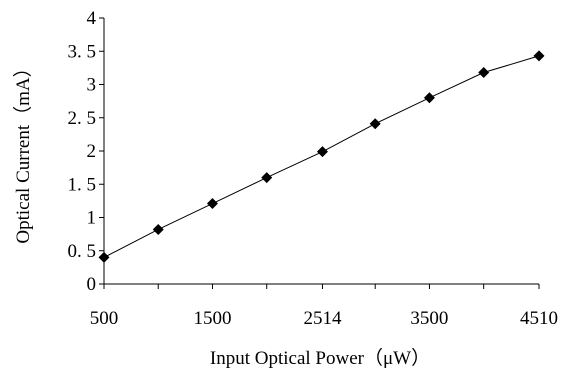  Describe the element at coordinates (212, 318) in the screenshot. I see `x-tick-label: 1500` at that location.